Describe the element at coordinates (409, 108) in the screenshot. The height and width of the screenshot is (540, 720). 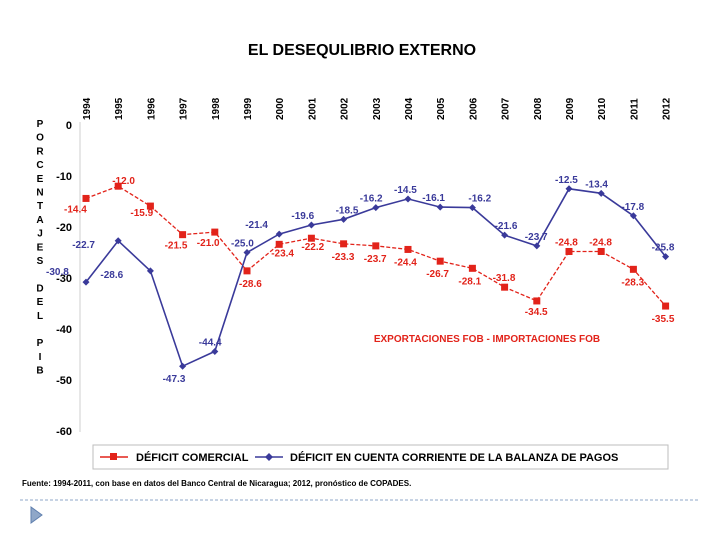
I see `x-tick-label: 2004` at that location.